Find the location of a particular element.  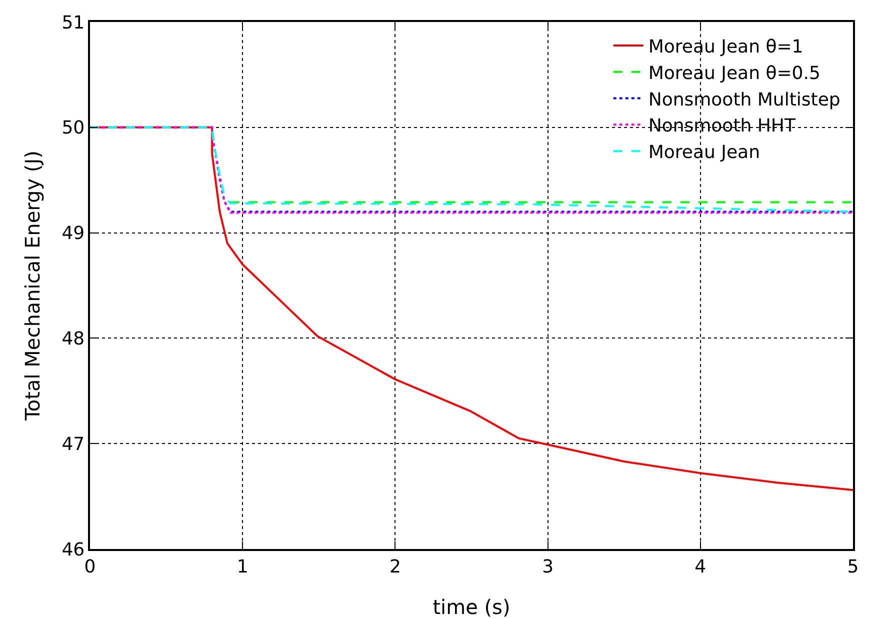

x-axis-title: time (s) is located at coordinates (471, 607).